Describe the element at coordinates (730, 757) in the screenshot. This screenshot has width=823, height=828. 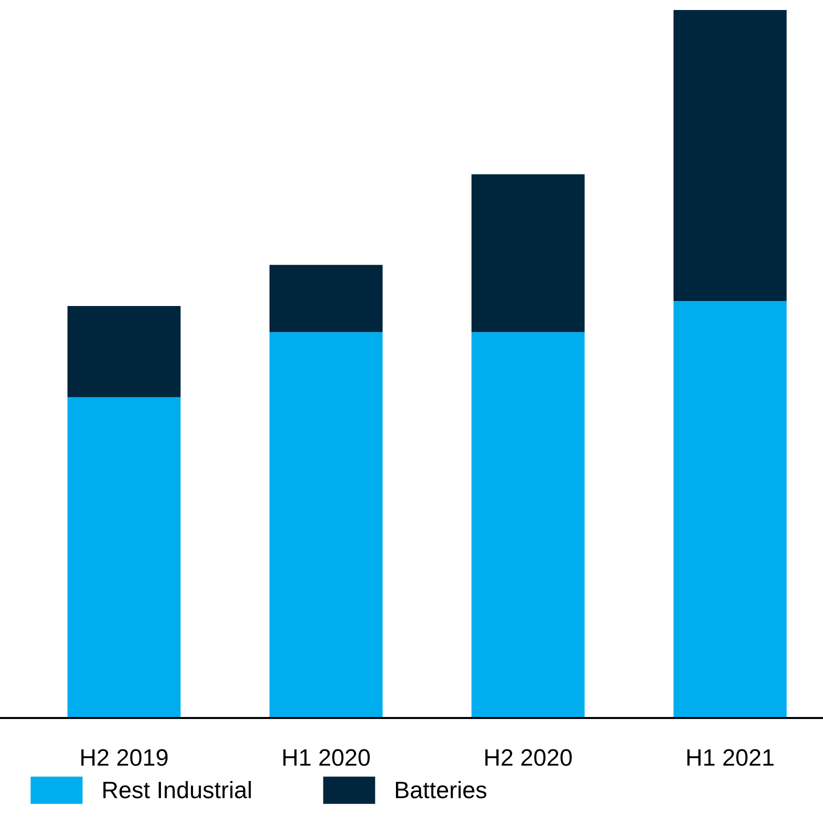
I see `x-tick-label: H1 2021` at that location.